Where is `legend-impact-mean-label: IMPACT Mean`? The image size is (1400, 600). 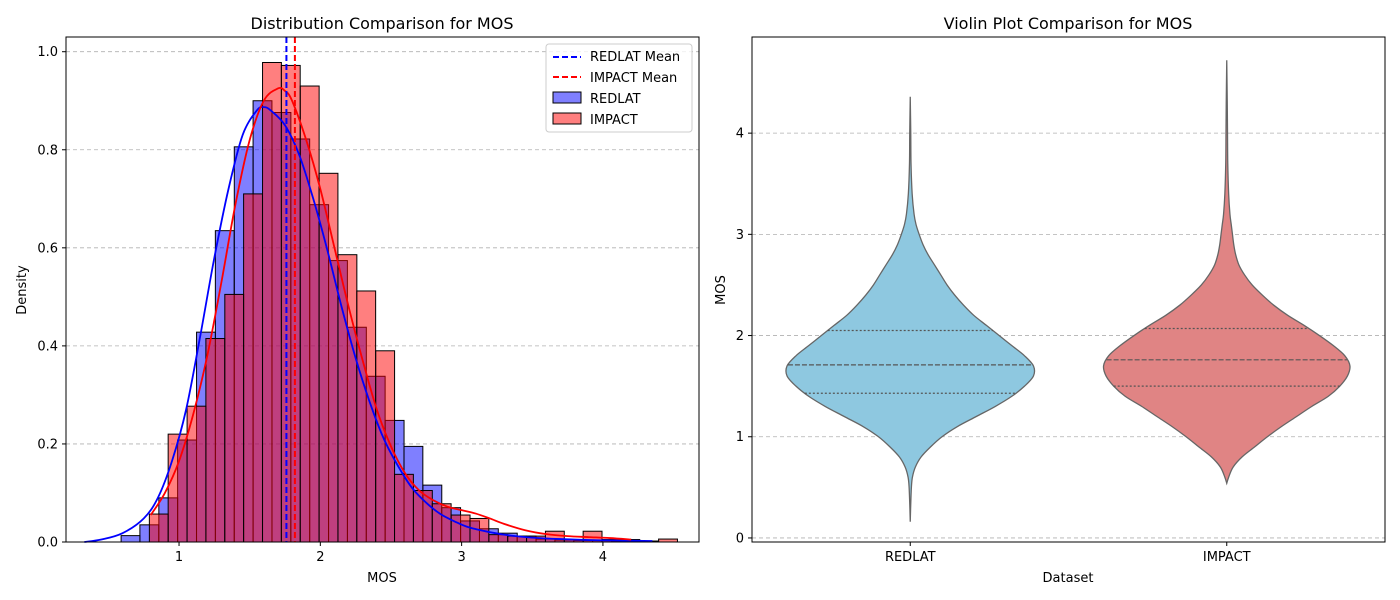 legend-impact-mean-label: IMPACT Mean is located at coordinates (633, 78).